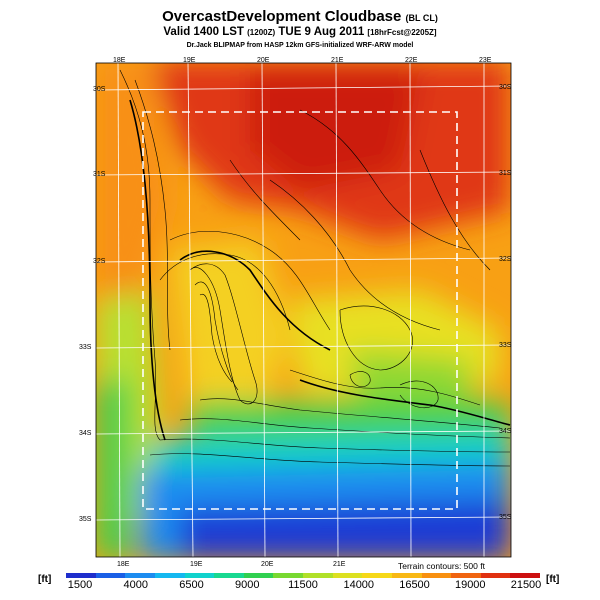  Describe the element at coordinates (85, 433) in the screenshot. I see `lat-label-left-34: 34S` at that location.